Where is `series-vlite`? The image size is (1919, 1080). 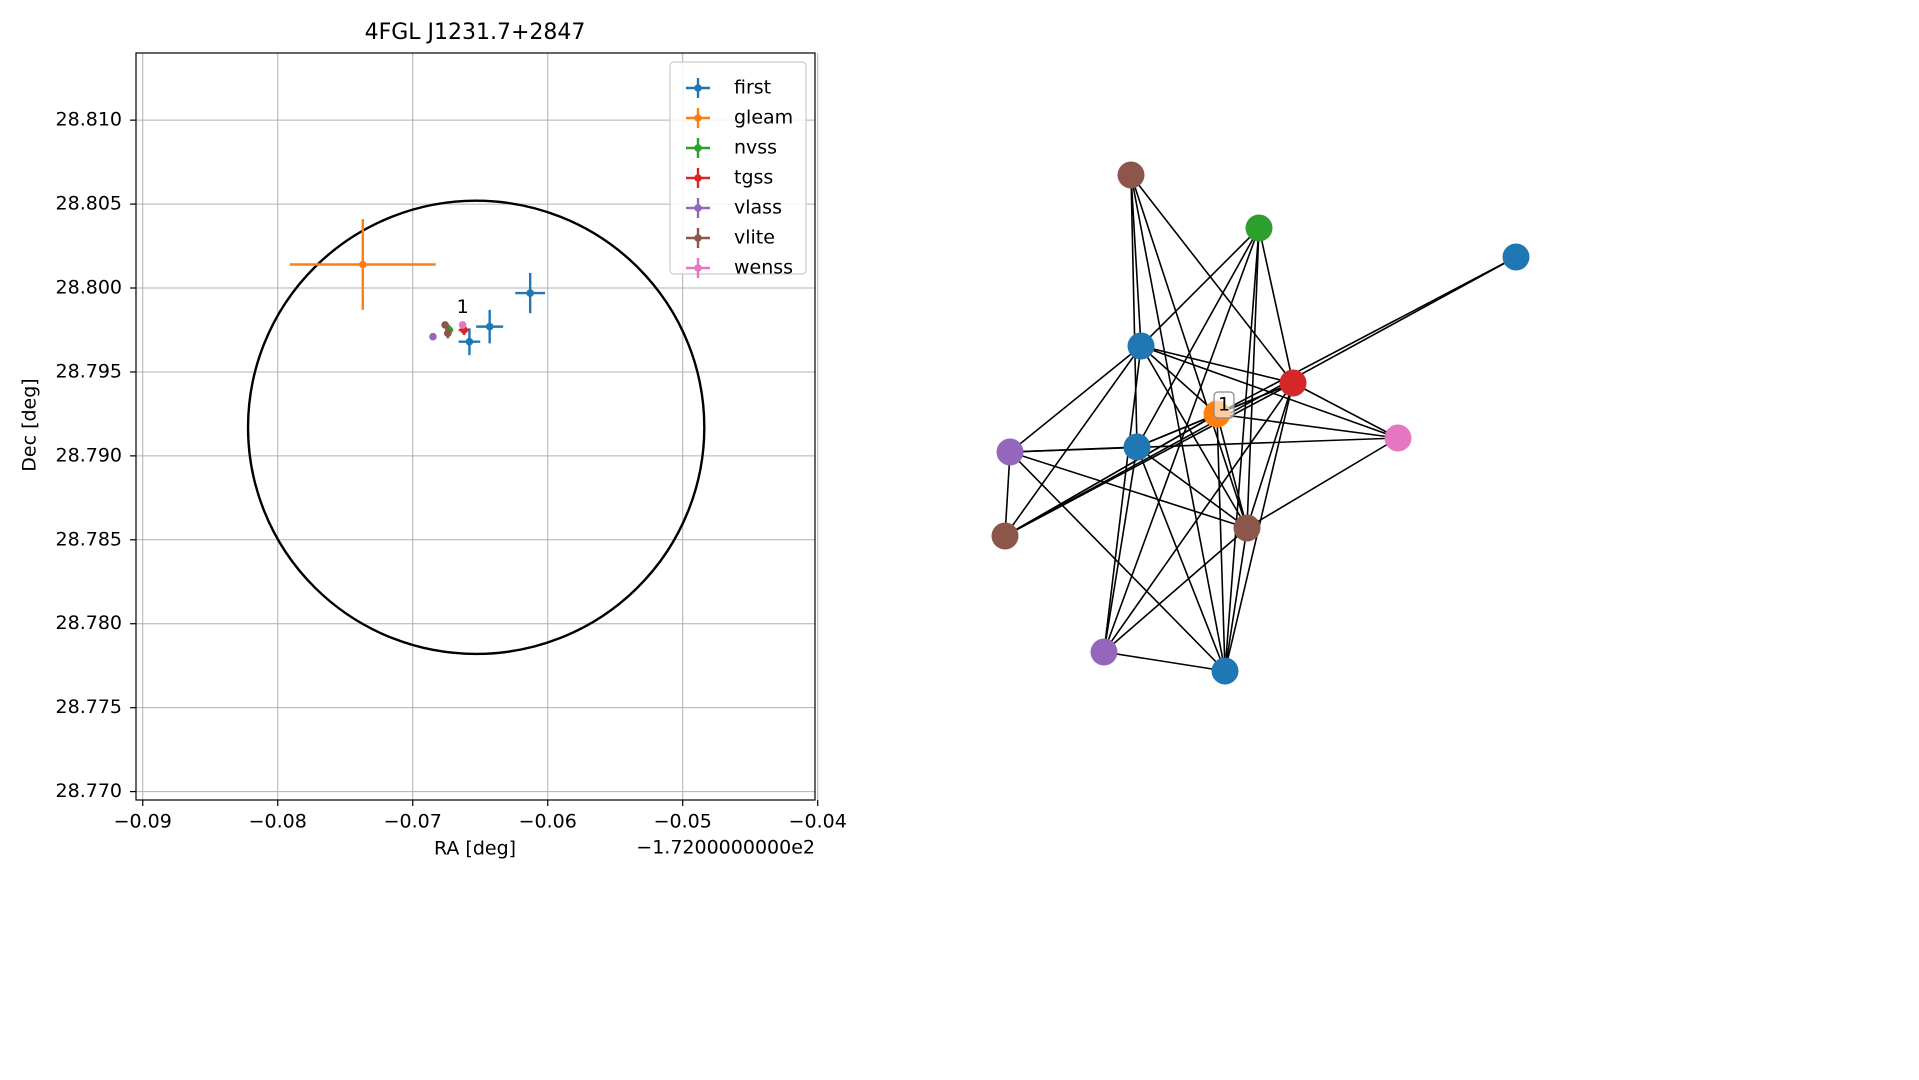 series-vlite is located at coordinates (446, 330).